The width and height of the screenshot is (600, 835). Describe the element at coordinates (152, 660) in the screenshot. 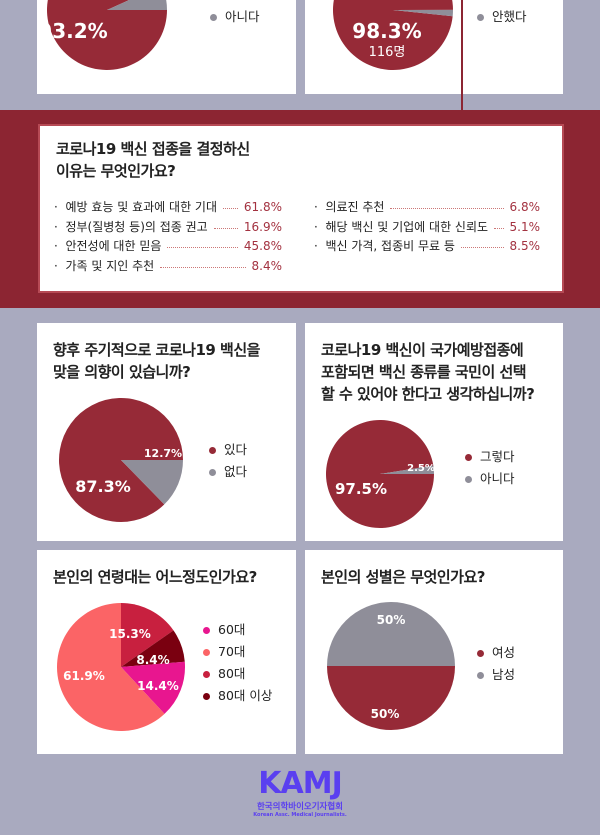

I see `data-label: 8.4%` at that location.